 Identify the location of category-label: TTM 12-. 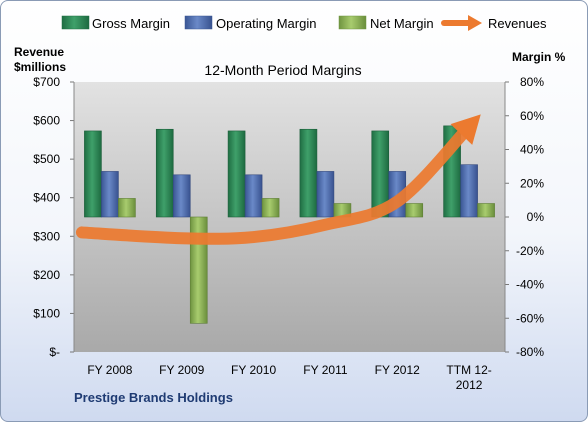
(468, 370).